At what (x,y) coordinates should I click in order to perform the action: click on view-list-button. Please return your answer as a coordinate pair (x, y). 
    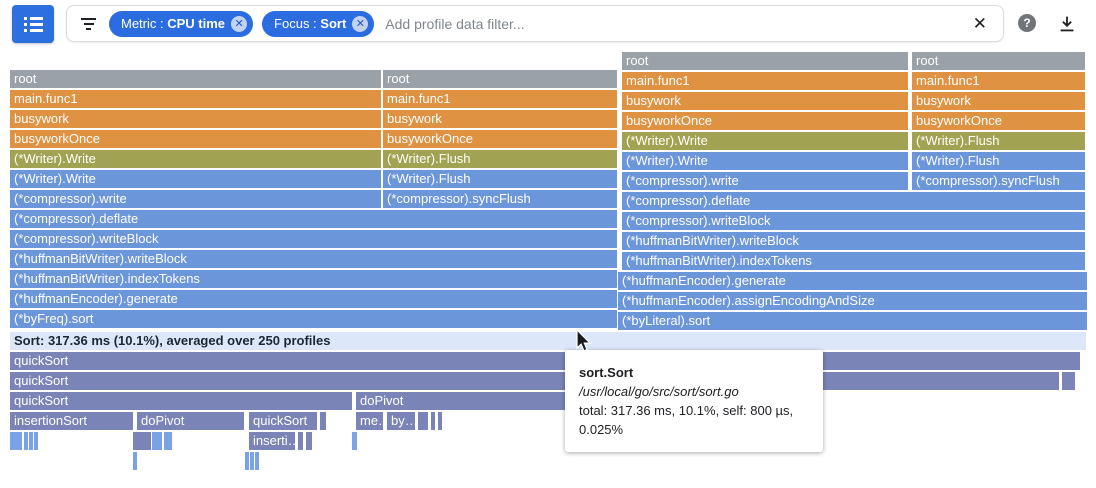
    Looking at the image, I should click on (33, 24).